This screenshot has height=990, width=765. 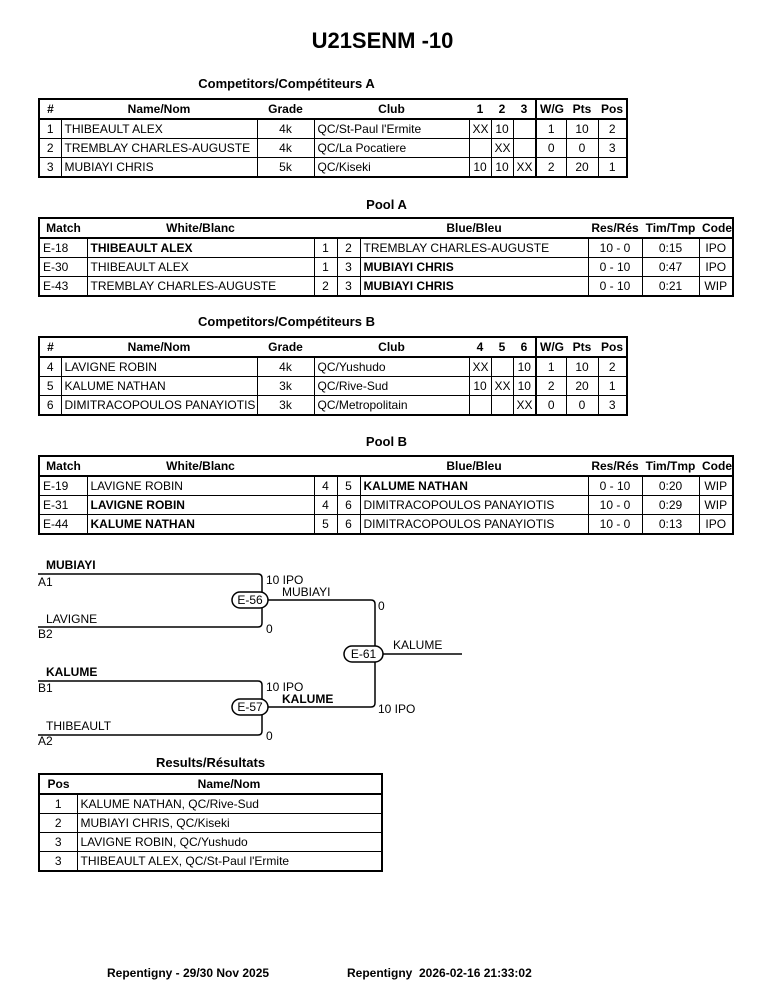 I want to click on header-opponent: 3, so click(x=524, y=109).